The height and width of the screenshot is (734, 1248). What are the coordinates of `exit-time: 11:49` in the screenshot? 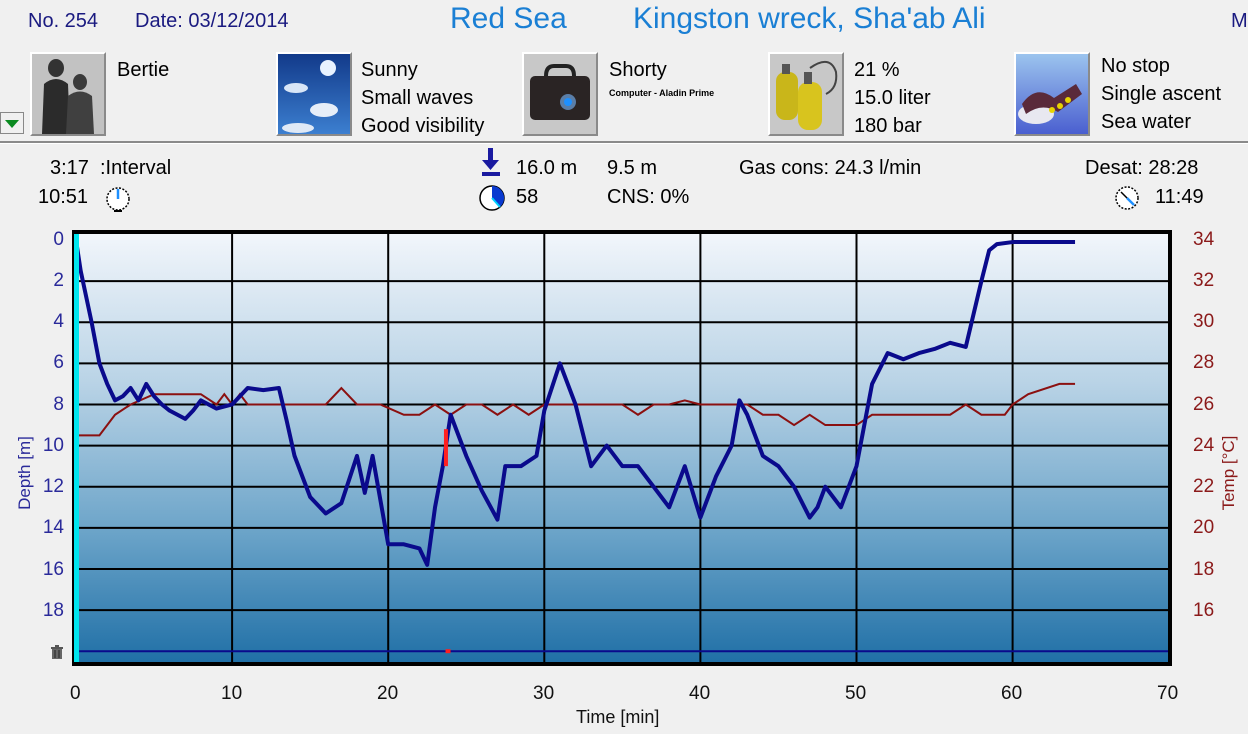 It's located at (1179, 197).